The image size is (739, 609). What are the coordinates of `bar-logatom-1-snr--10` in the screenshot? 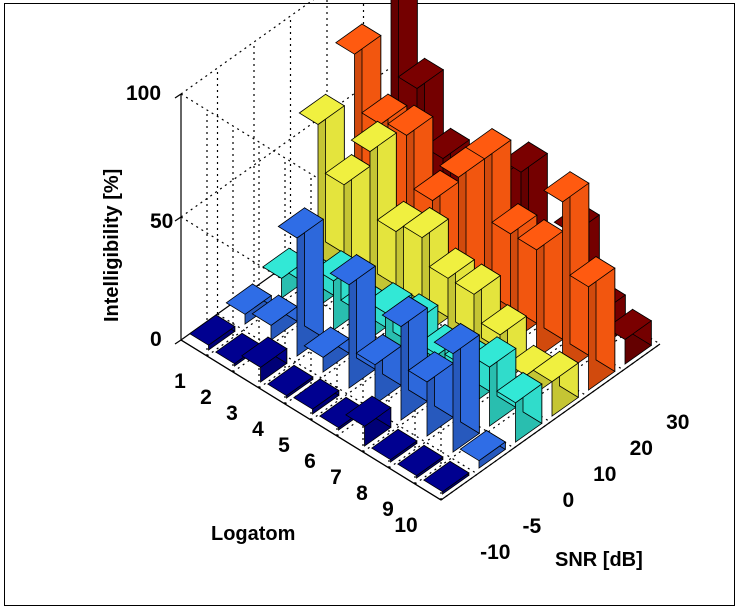 It's located at (212, 332).